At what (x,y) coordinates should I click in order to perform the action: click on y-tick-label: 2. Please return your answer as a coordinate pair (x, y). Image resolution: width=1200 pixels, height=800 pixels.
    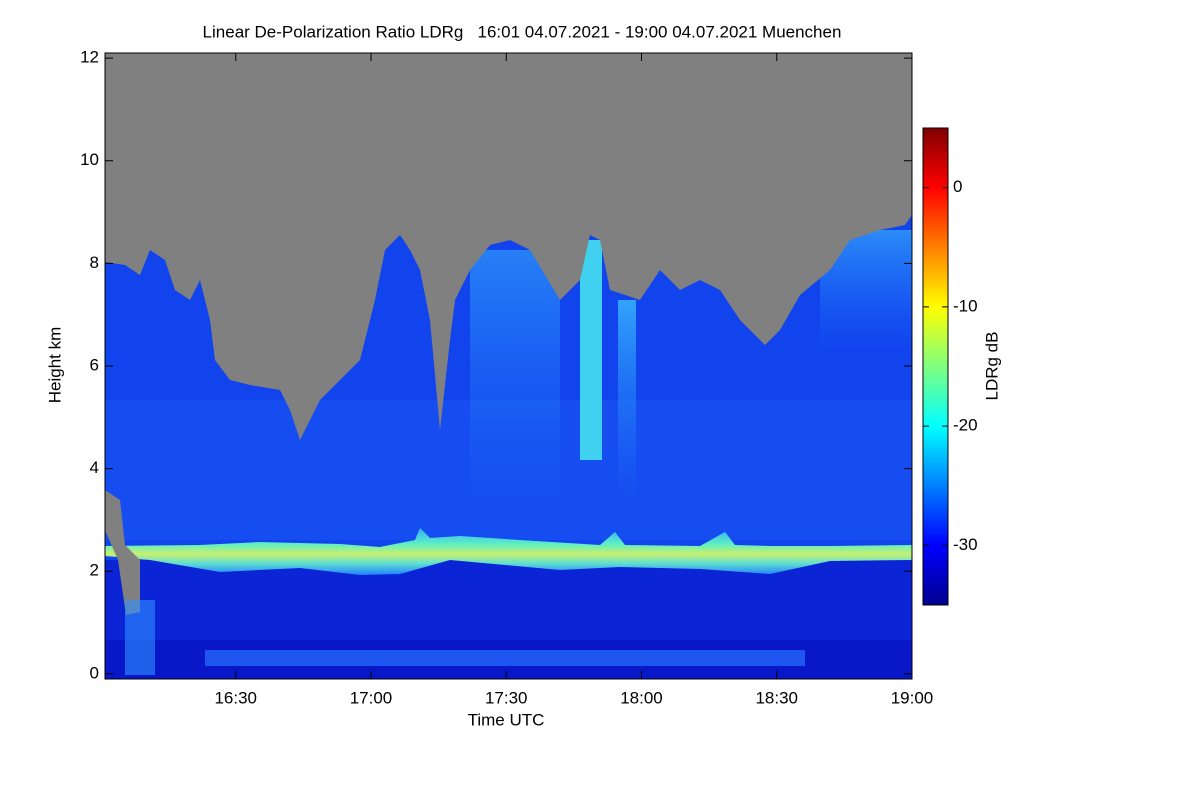
    Looking at the image, I should click on (94, 570).